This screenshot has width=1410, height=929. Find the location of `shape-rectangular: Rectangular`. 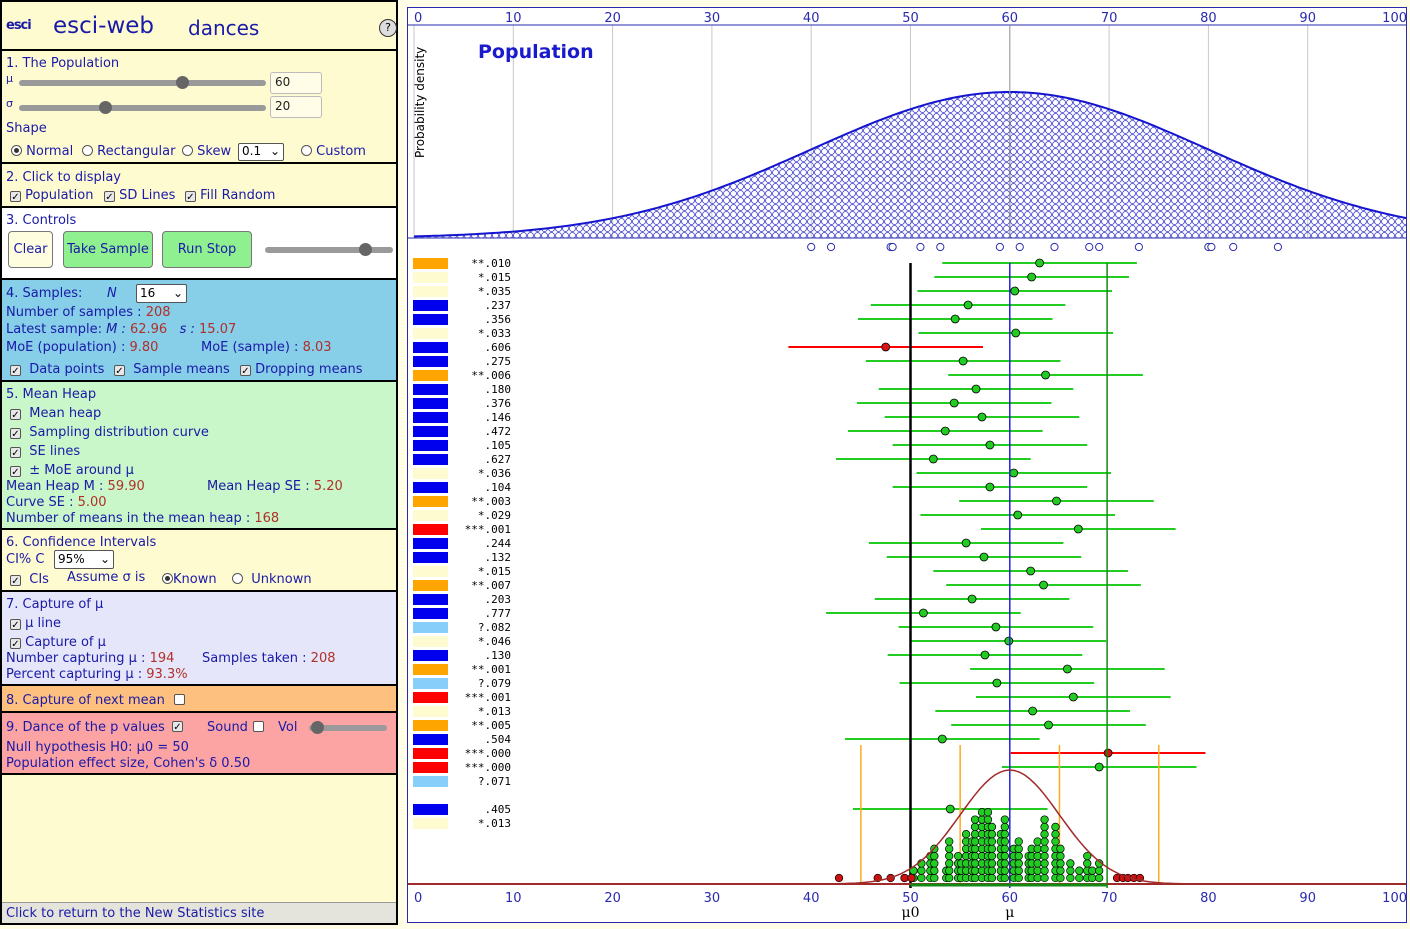

shape-rectangular: Rectangular is located at coordinates (128, 151).